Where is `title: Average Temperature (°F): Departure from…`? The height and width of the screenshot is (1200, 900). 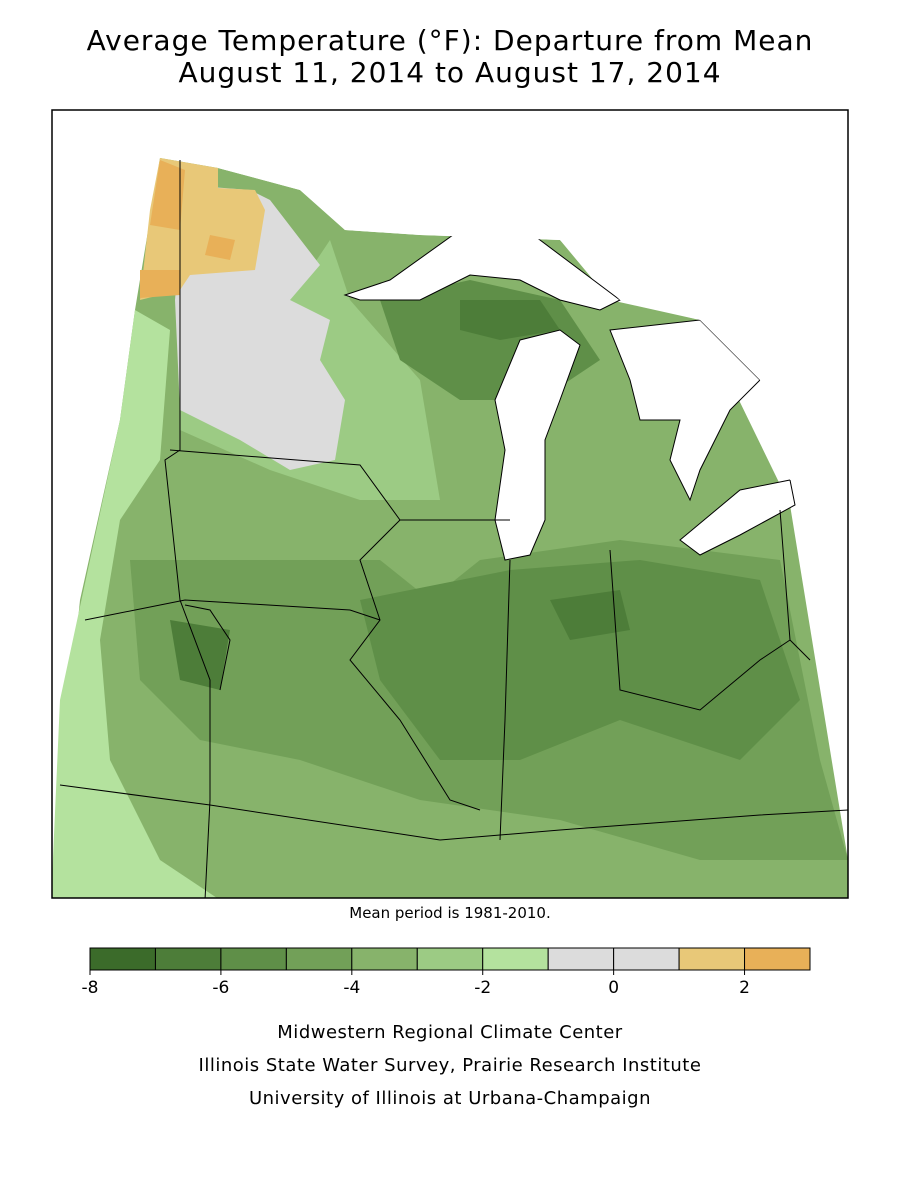
title: Average Temperature (°F): Departure from… is located at coordinates (450, 40).